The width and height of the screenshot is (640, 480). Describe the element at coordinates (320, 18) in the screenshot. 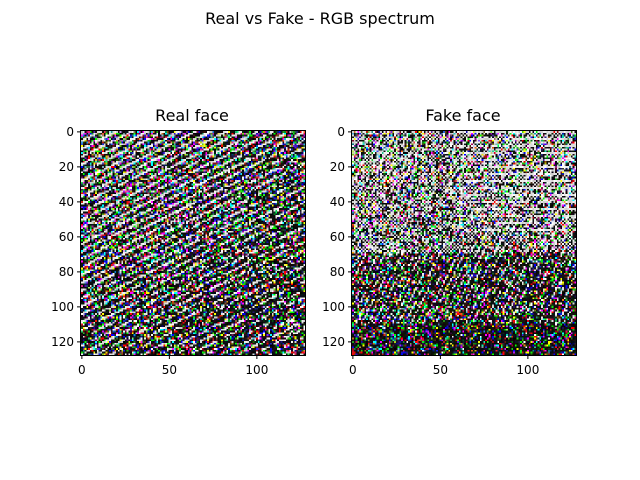

I see `figure-suptitle: Real vs Fake - RGB spectrum` at that location.